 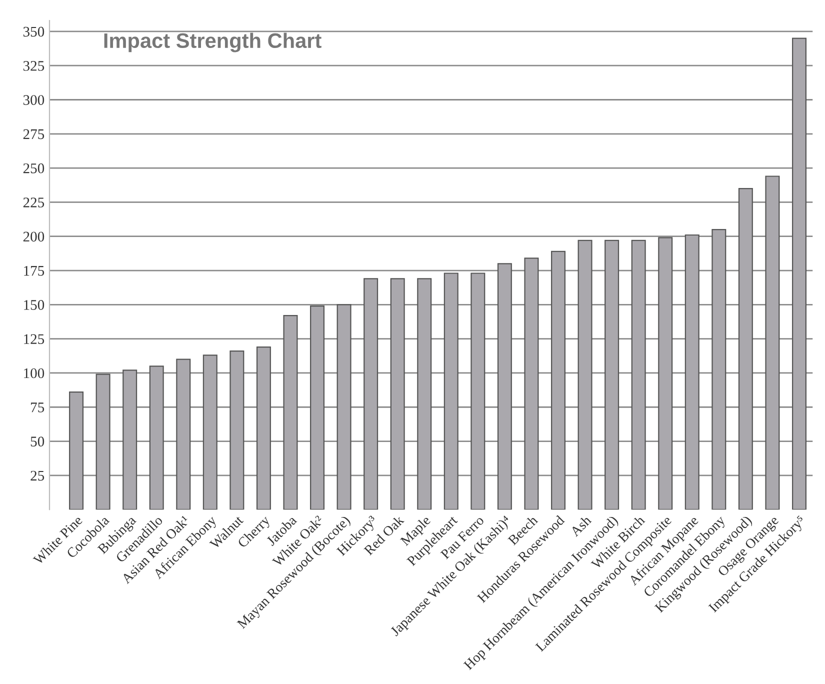 I want to click on y-tick-label: 175, so click(x=34, y=271).